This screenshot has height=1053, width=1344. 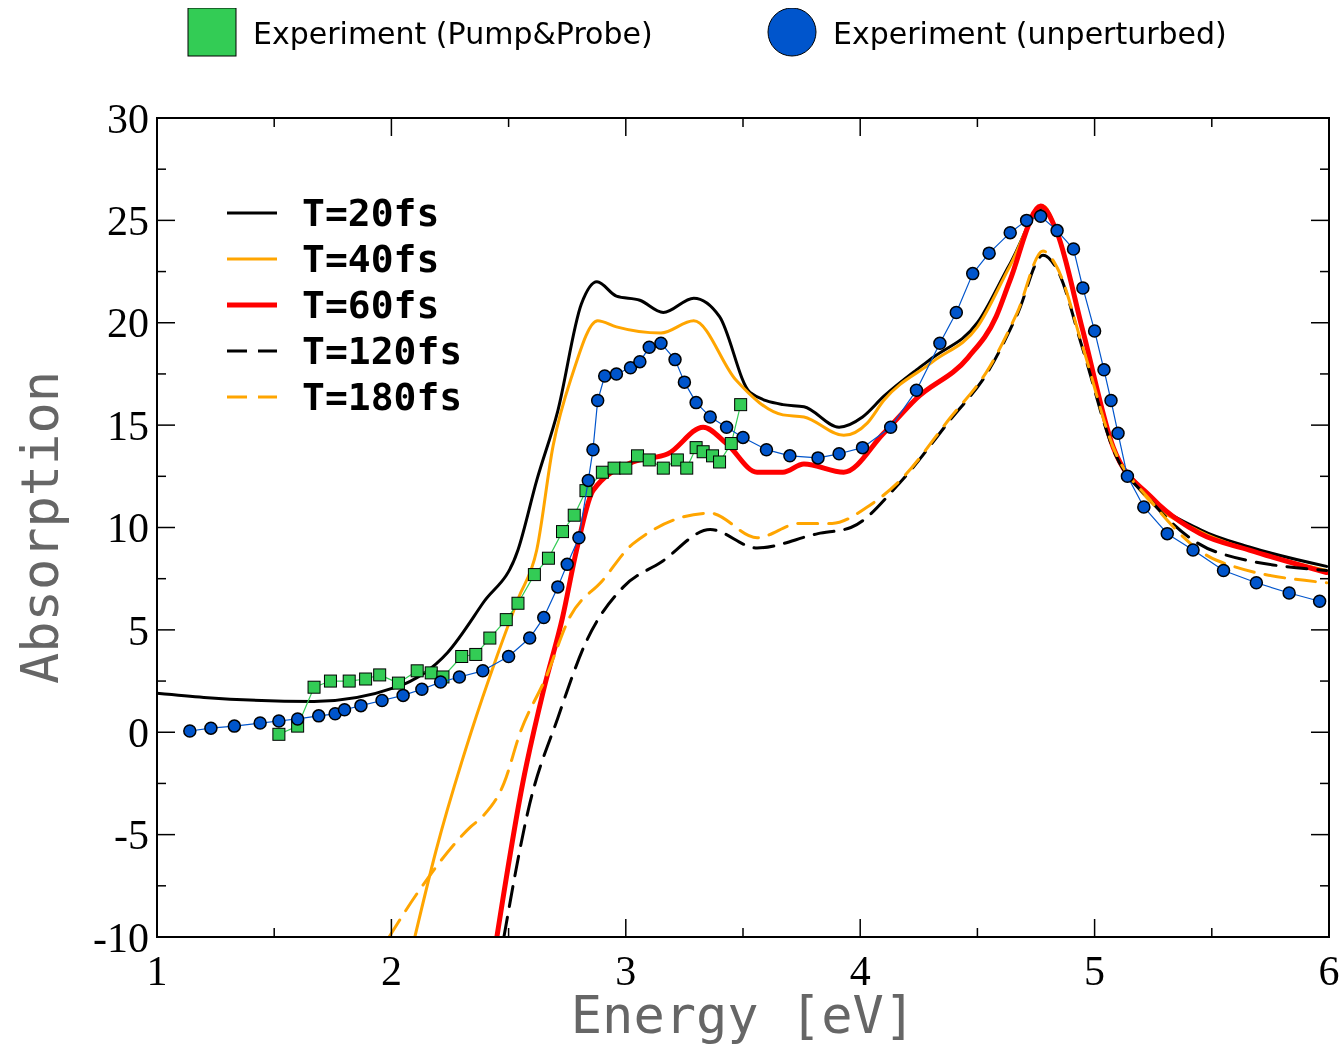 What do you see at coordinates (1030, 33) in the screenshot?
I see `legend-label: Experiment (unperturbed)` at bounding box center [1030, 33].